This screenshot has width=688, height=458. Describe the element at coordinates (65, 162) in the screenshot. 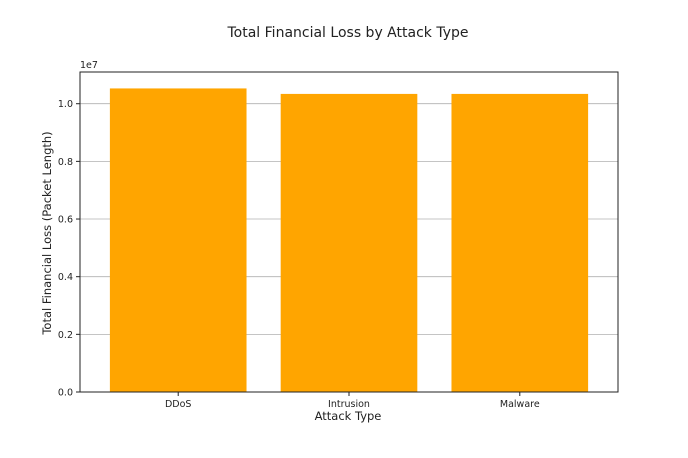

I see `y-tick-label: 0.8` at that location.